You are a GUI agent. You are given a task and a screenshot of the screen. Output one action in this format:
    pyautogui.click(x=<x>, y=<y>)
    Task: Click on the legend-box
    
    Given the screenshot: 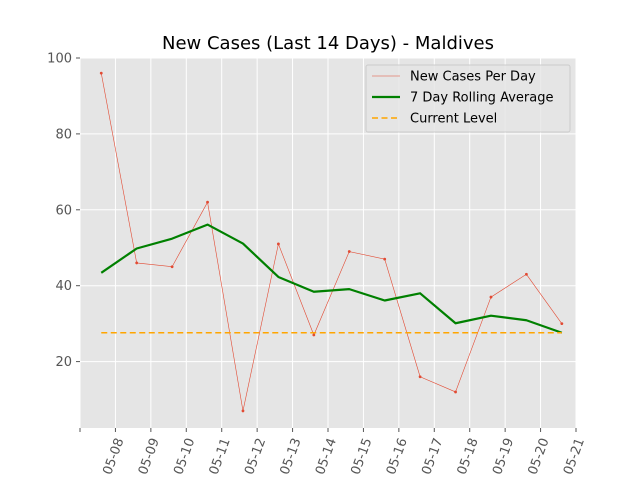 What is the action you would take?
    pyautogui.click(x=468, y=98)
    